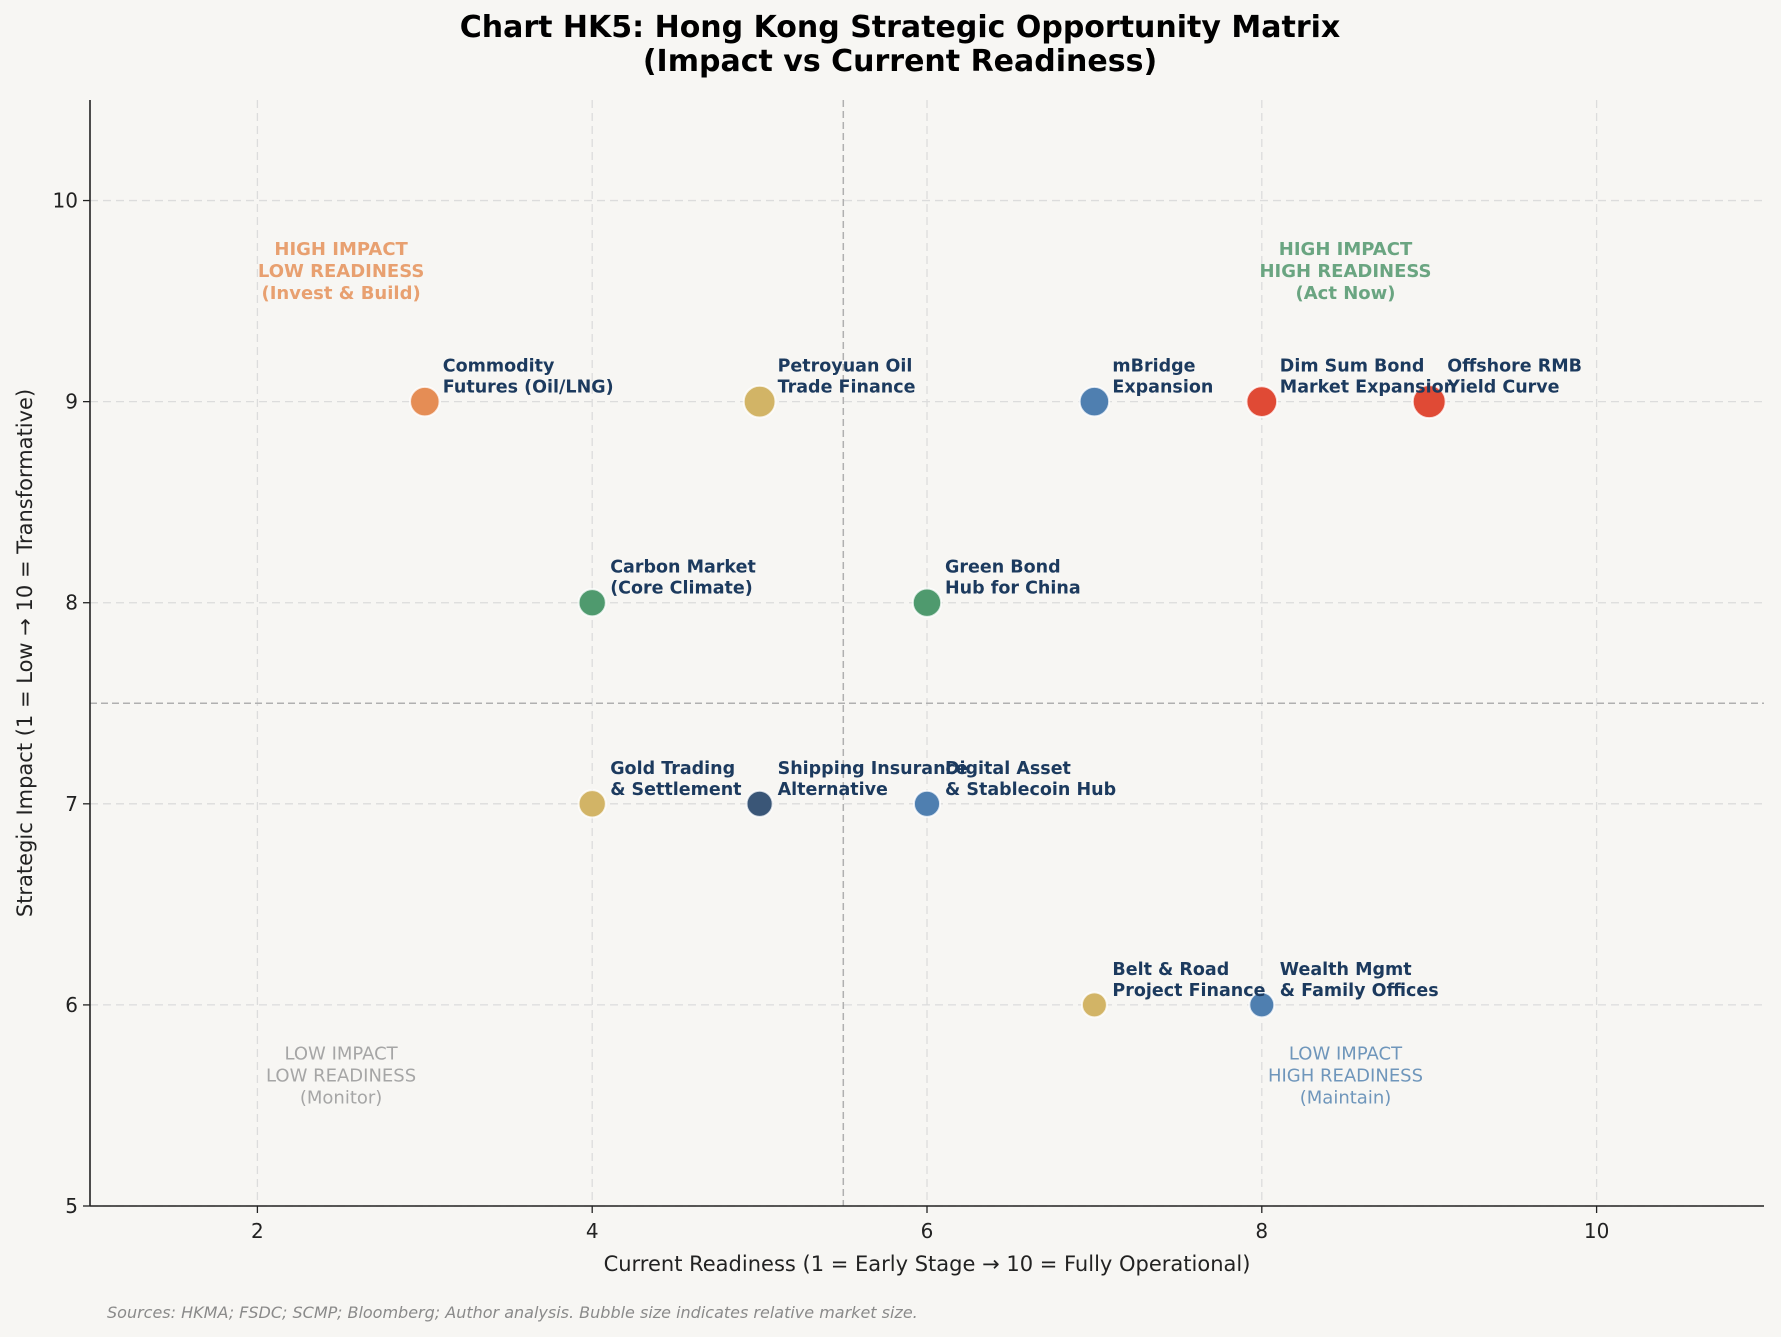 Image resolution: width=1781 pixels, height=1337 pixels. Describe the element at coordinates (1030, 790) in the screenshot. I see `bubble-label: & Stablecoin Hub` at that location.